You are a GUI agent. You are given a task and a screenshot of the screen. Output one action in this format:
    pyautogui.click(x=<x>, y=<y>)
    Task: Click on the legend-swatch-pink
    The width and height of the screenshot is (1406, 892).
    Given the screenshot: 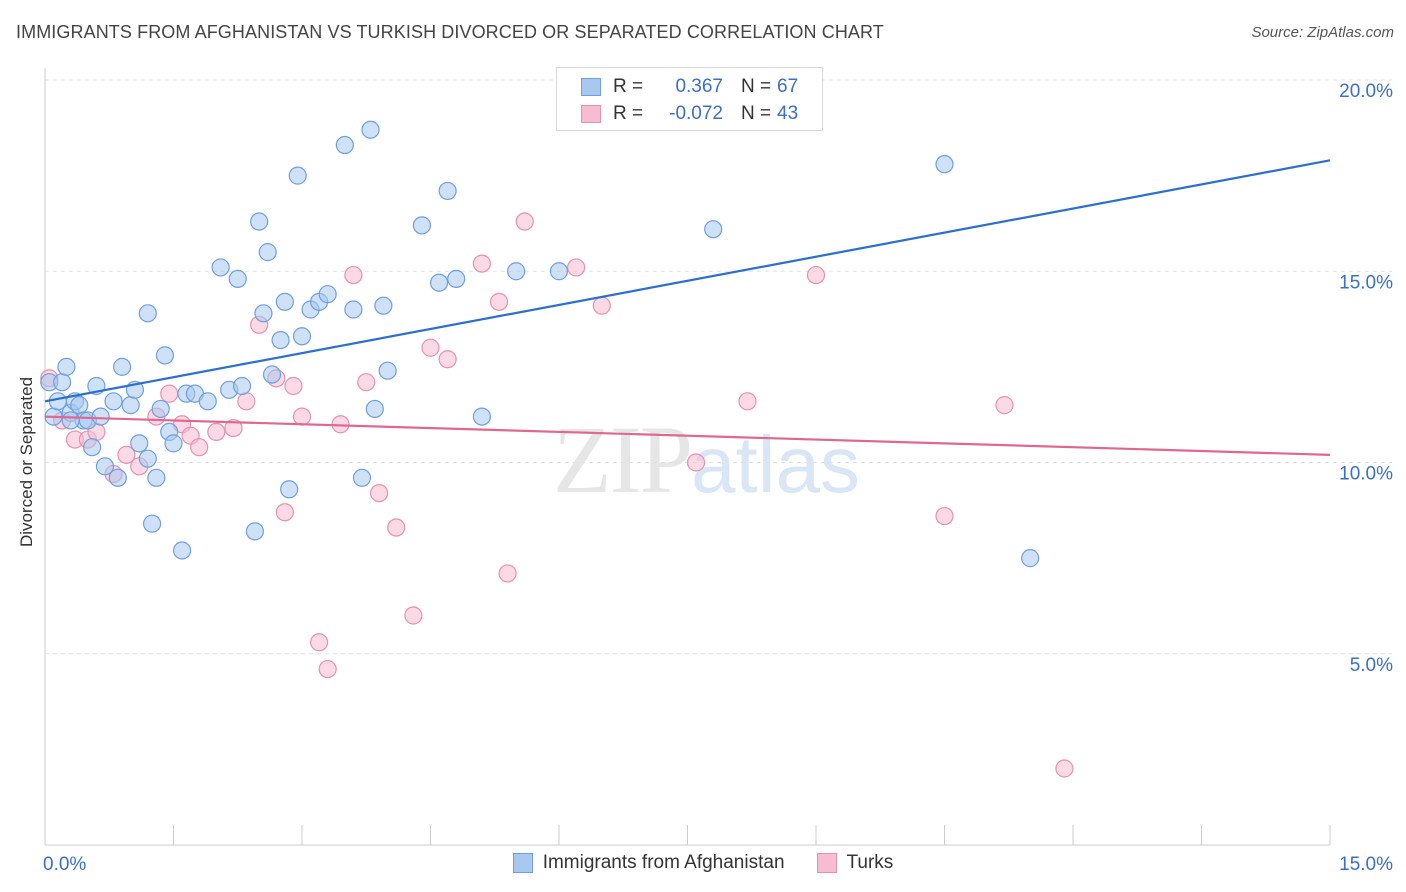 What is the action you would take?
    pyautogui.click(x=591, y=114)
    